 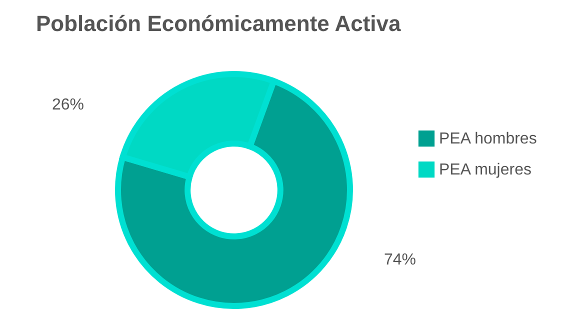 I want to click on legend-label: PEA mujeres, so click(x=485, y=170).